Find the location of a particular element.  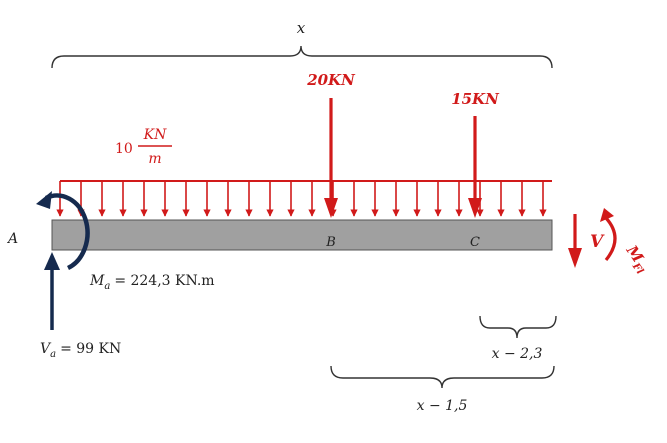

dim-brace-c is located at coordinates (518, 327).